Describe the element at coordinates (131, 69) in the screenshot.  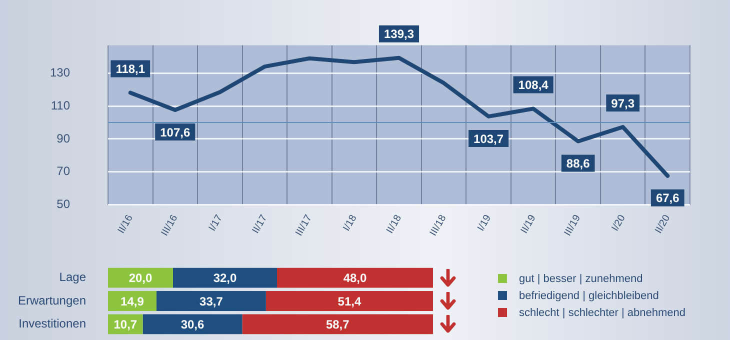
I see `data-label: 118,1` at that location.